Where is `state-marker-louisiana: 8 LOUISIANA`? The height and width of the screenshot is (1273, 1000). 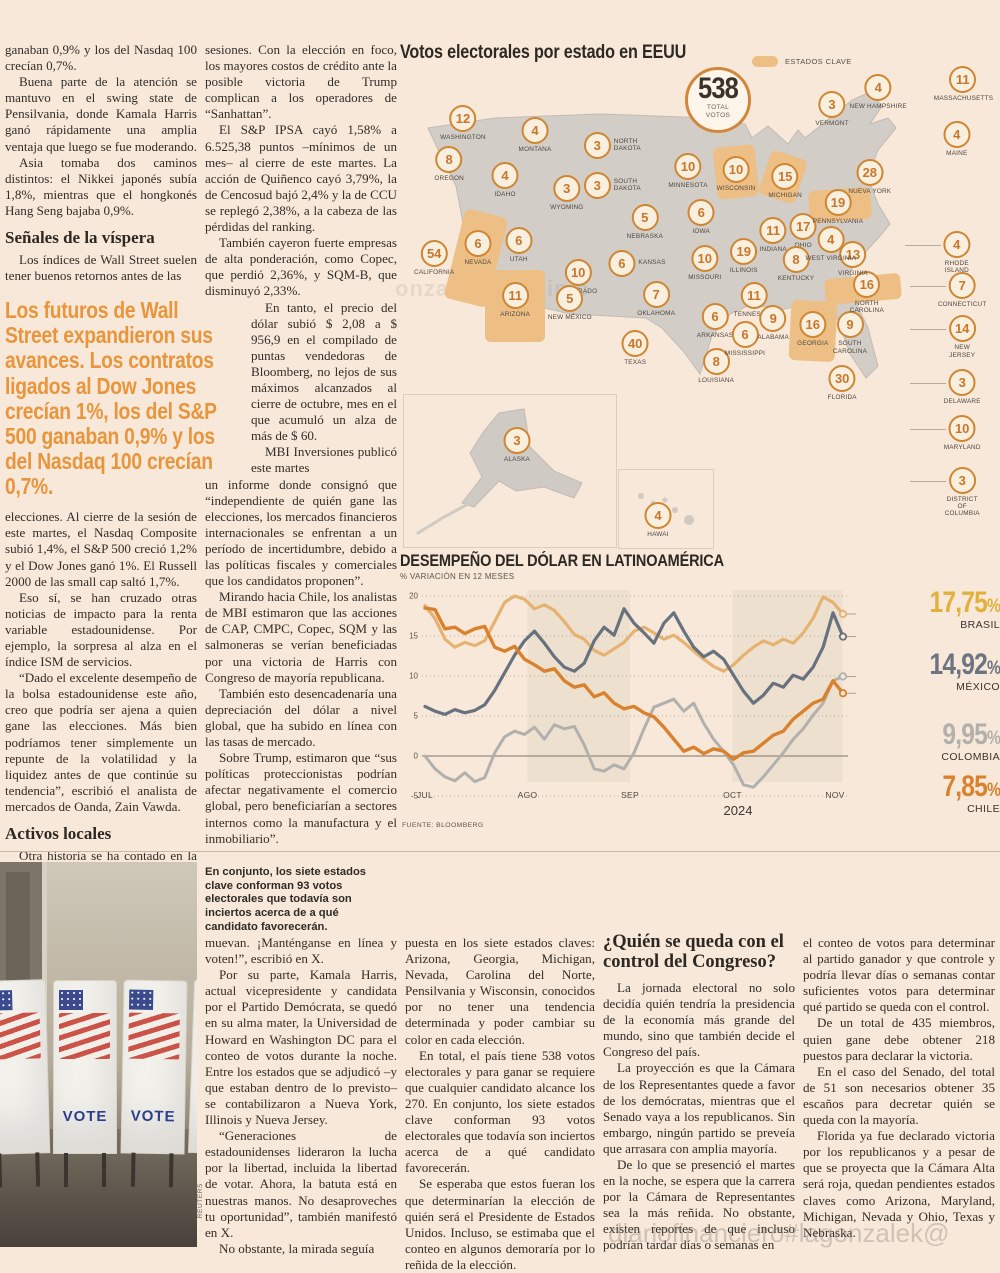
state-marker-louisiana: 8 LOUISIANA is located at coordinates (716, 366).